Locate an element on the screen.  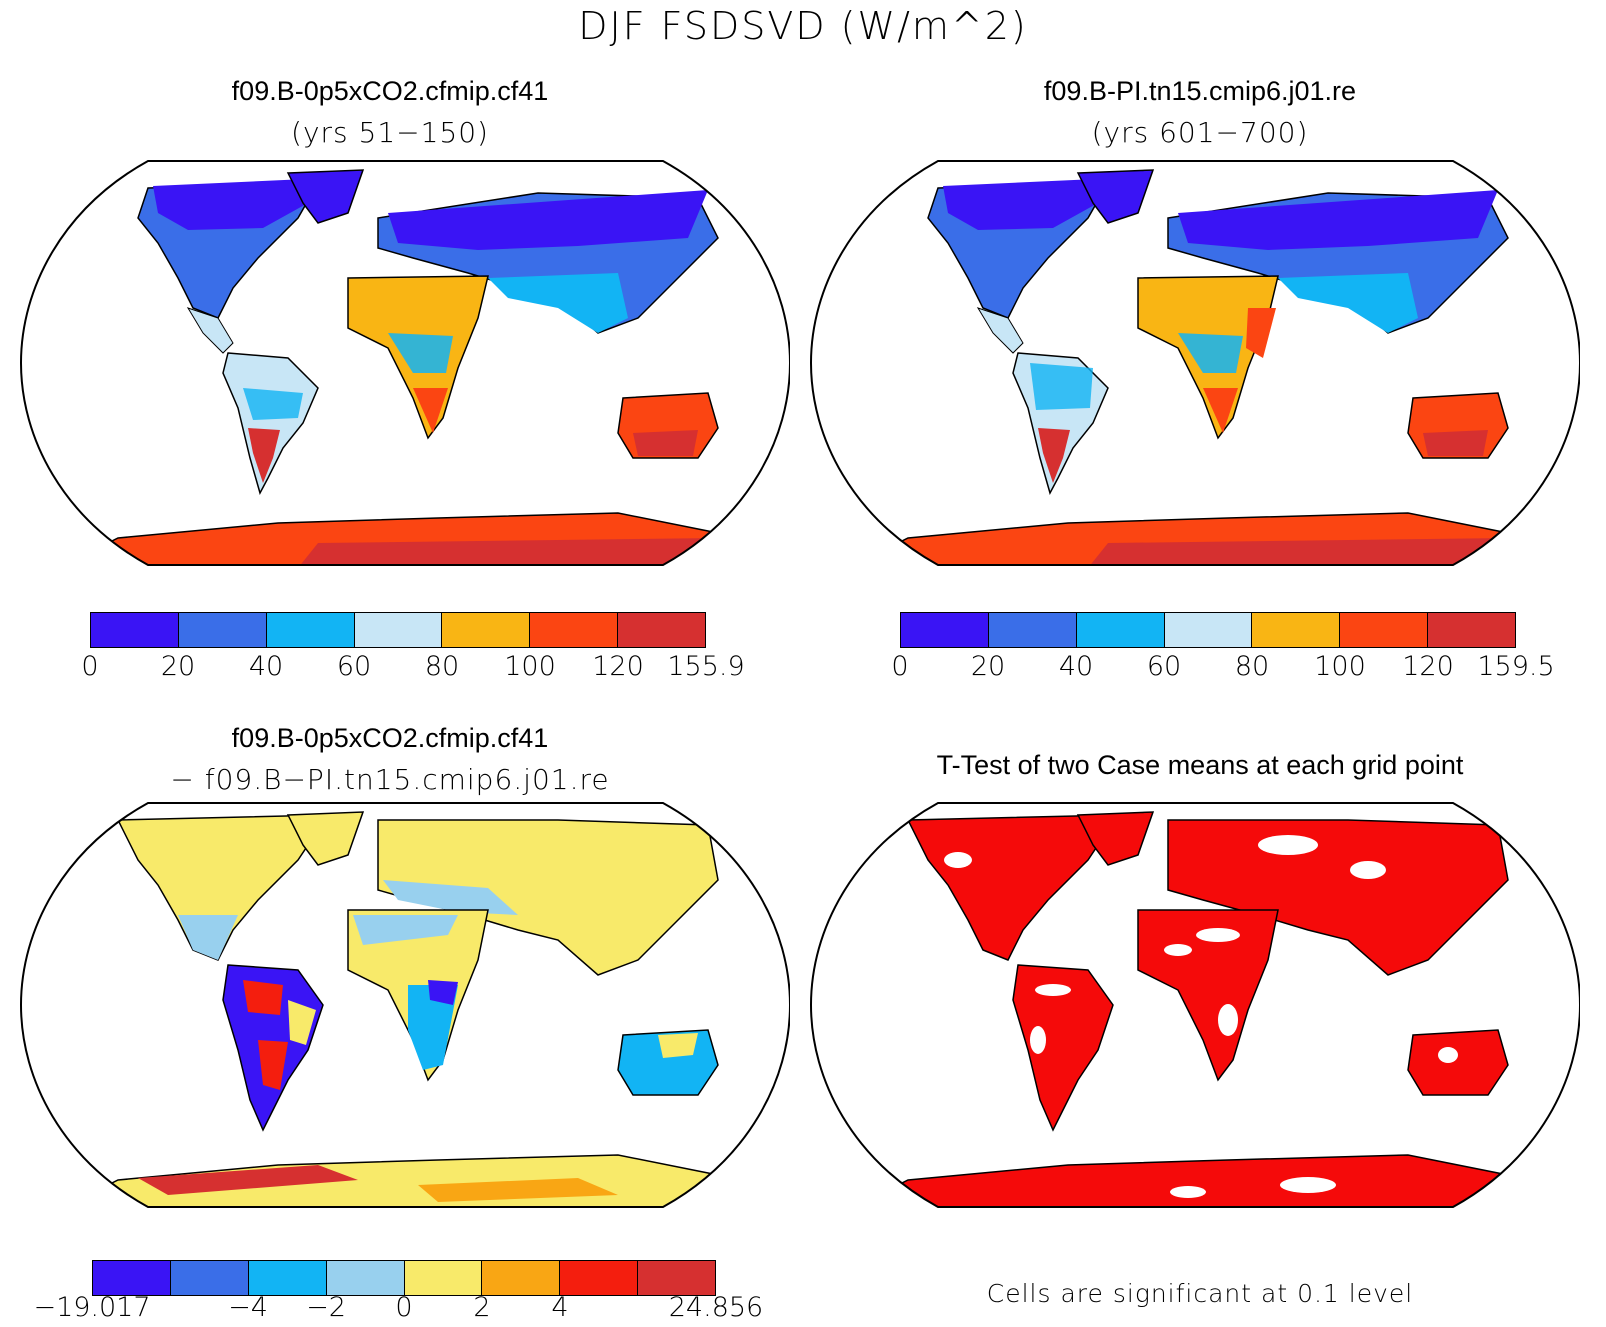
map-top-right is located at coordinates (1194, 363).